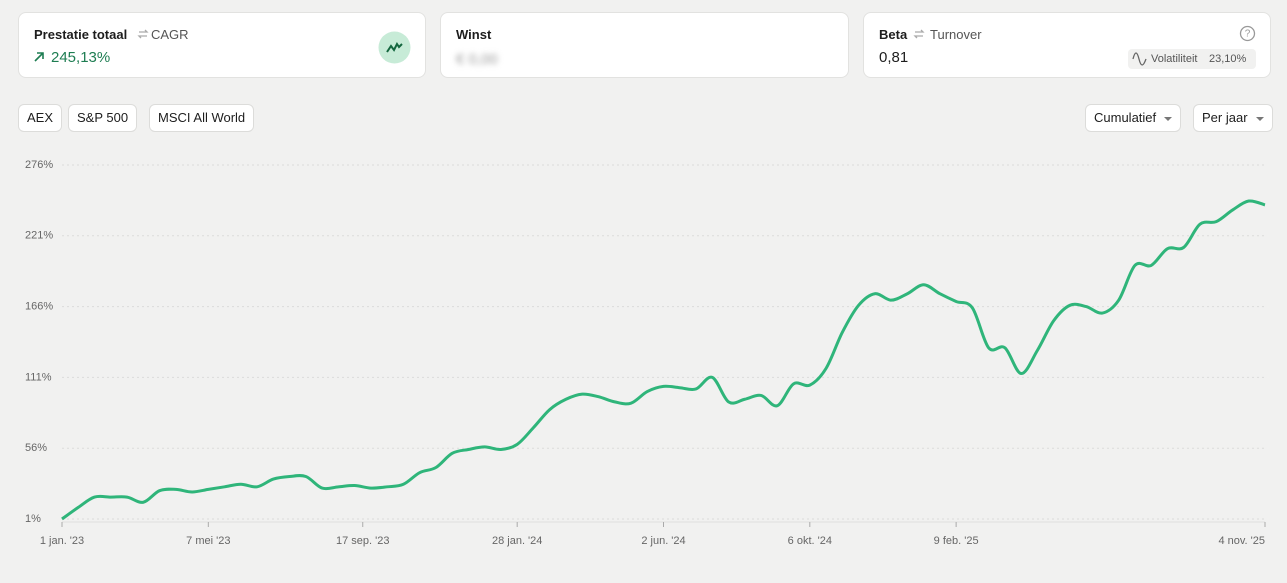 This screenshot has height=583, width=1287. Describe the element at coordinates (38, 377) in the screenshot. I see `y-tick-label: 111%` at that location.